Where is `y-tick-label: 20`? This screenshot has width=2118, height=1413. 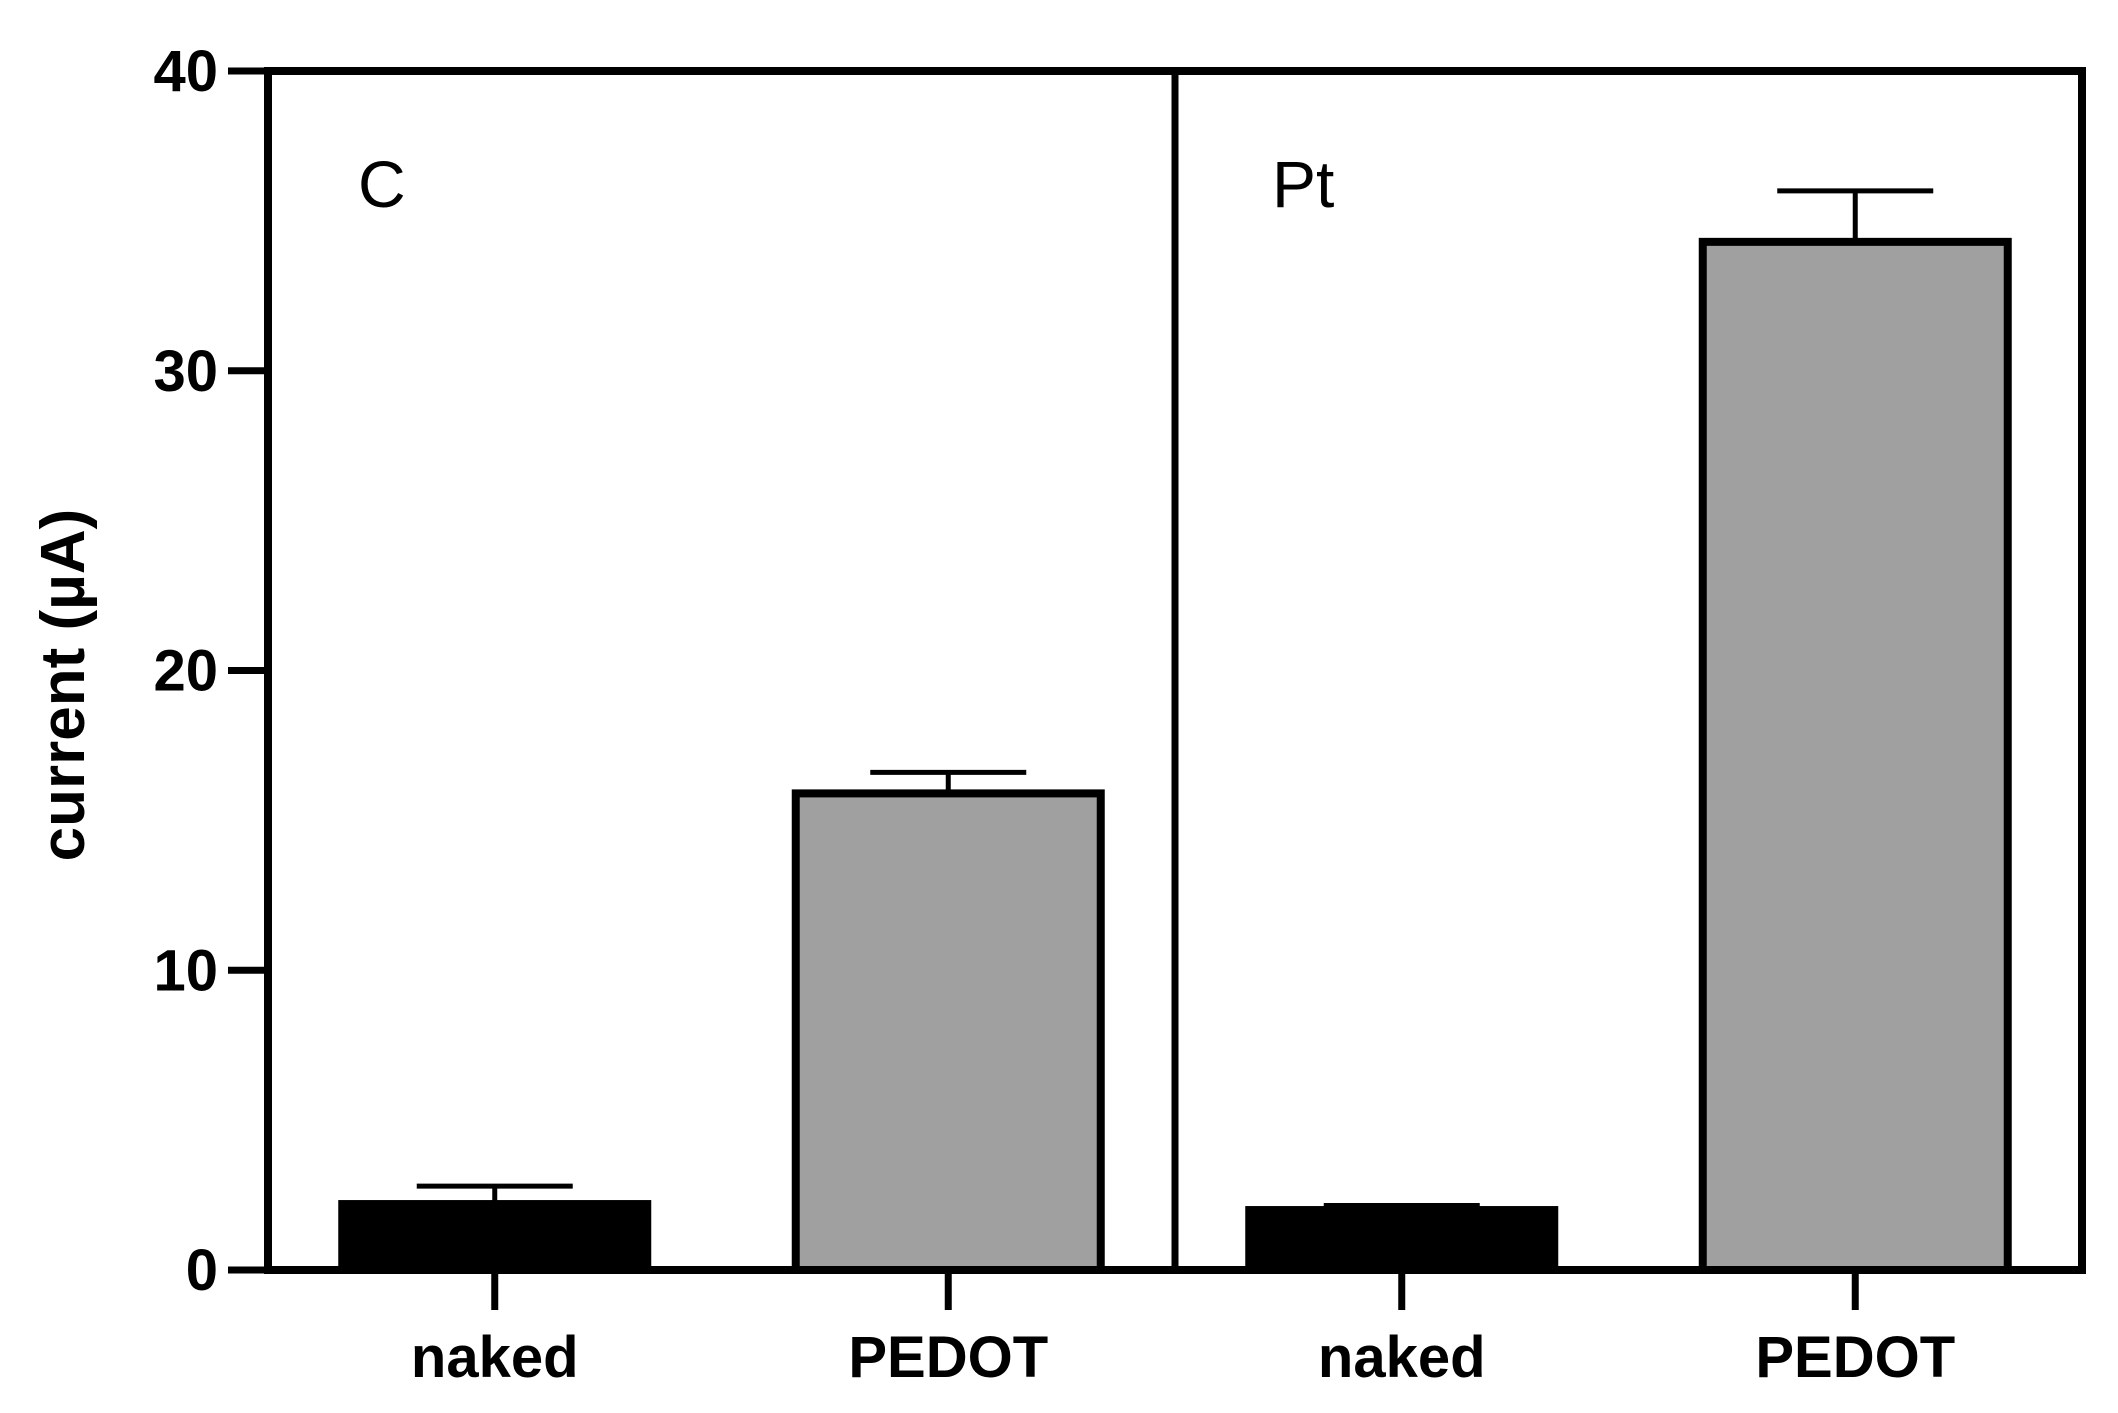 y-tick-label: 20 is located at coordinates (185, 671).